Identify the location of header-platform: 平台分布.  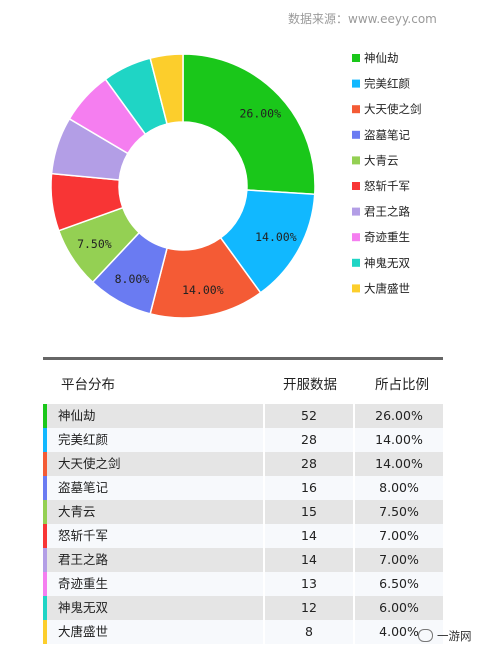
(88, 385).